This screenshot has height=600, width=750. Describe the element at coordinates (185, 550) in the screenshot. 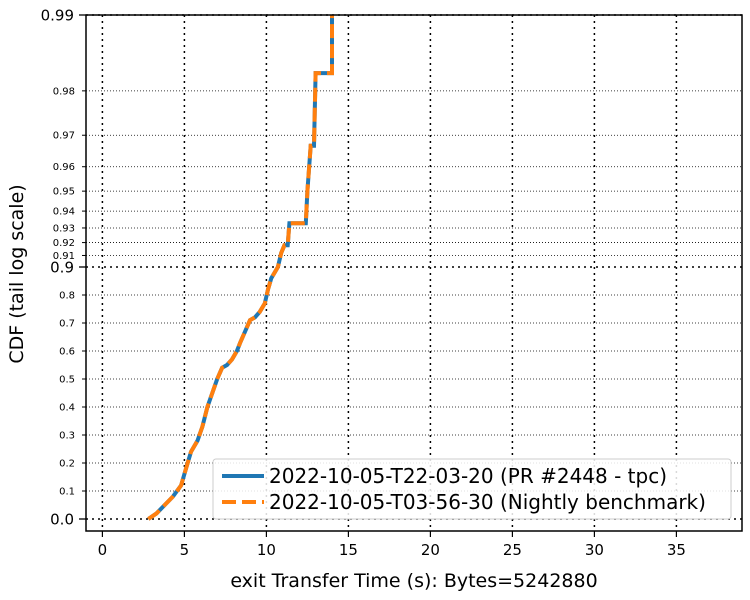

I see `x-tick-label: 5` at that location.